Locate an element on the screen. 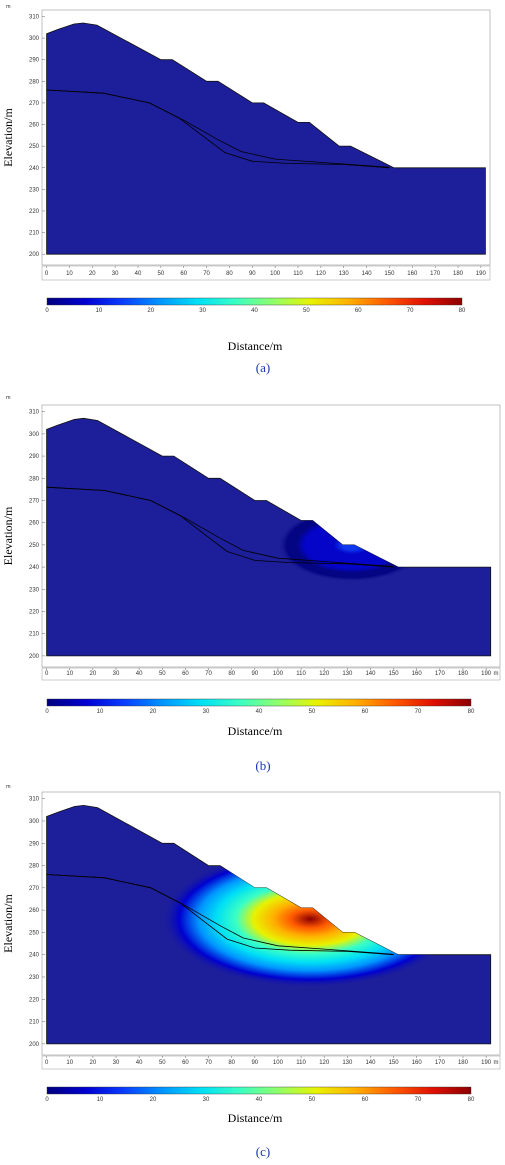  x-unit-label: m is located at coordinates (496, 1063).